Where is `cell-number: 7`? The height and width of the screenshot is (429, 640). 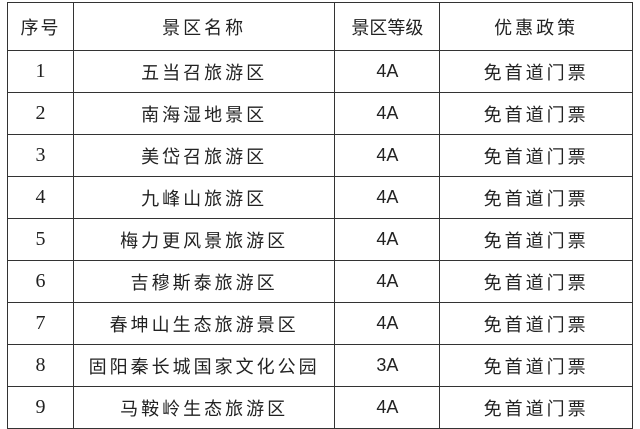
cell-number: 7 is located at coordinates (40, 323).